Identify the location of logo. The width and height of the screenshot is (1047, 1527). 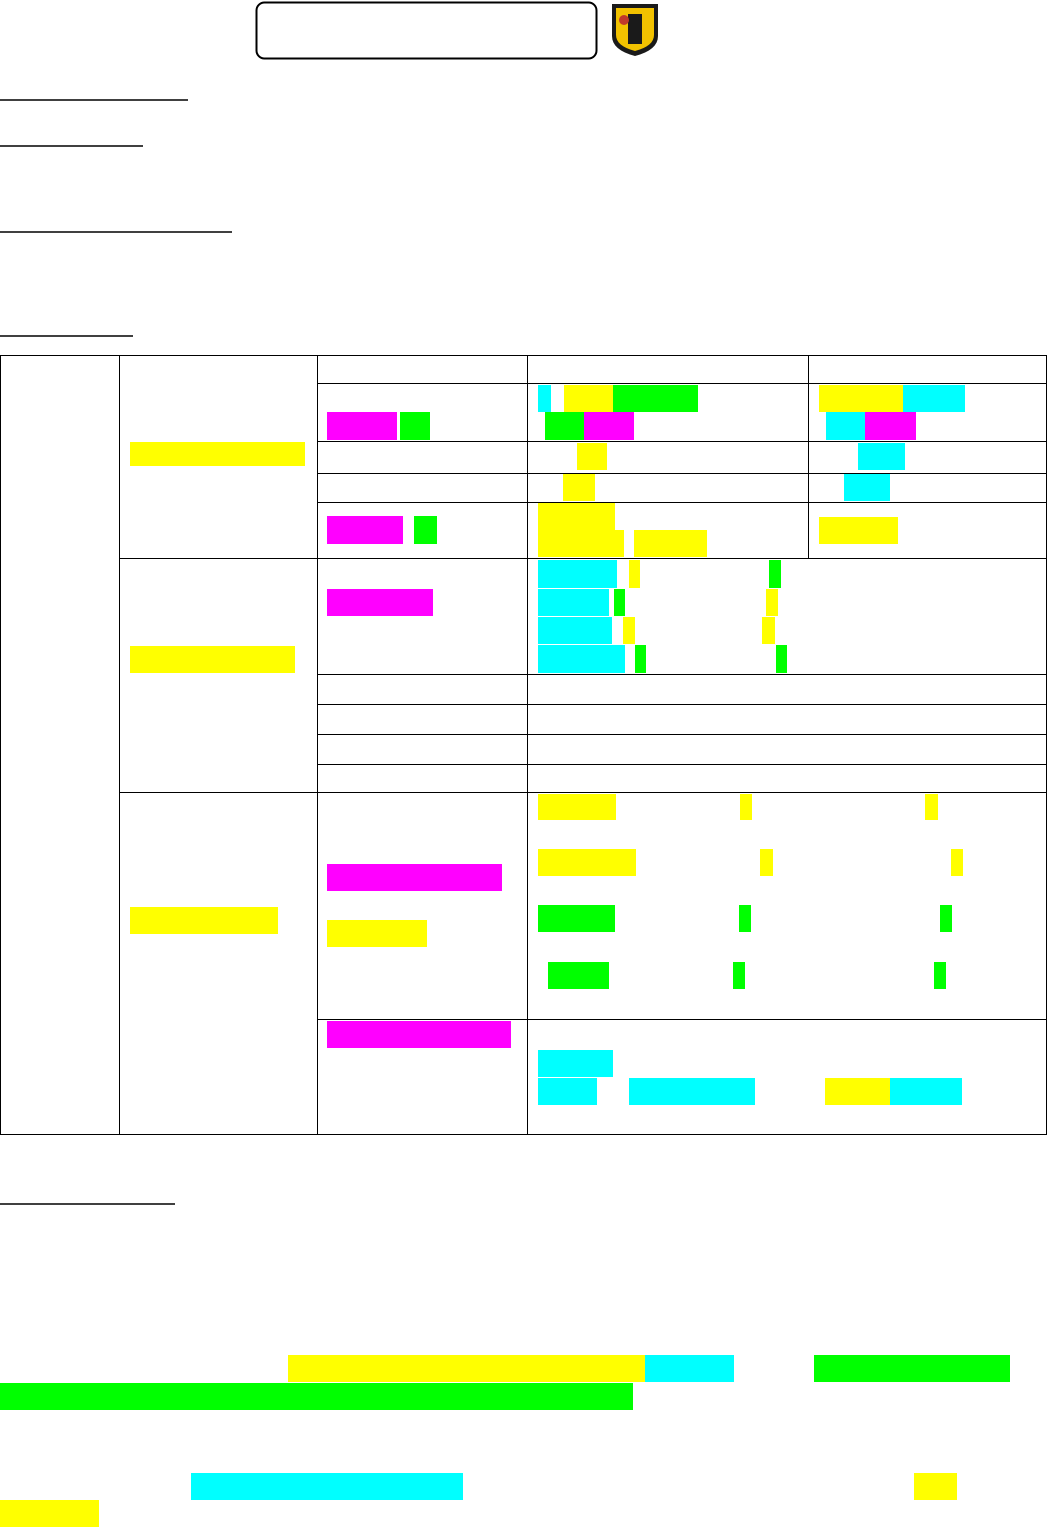
(635, 30).